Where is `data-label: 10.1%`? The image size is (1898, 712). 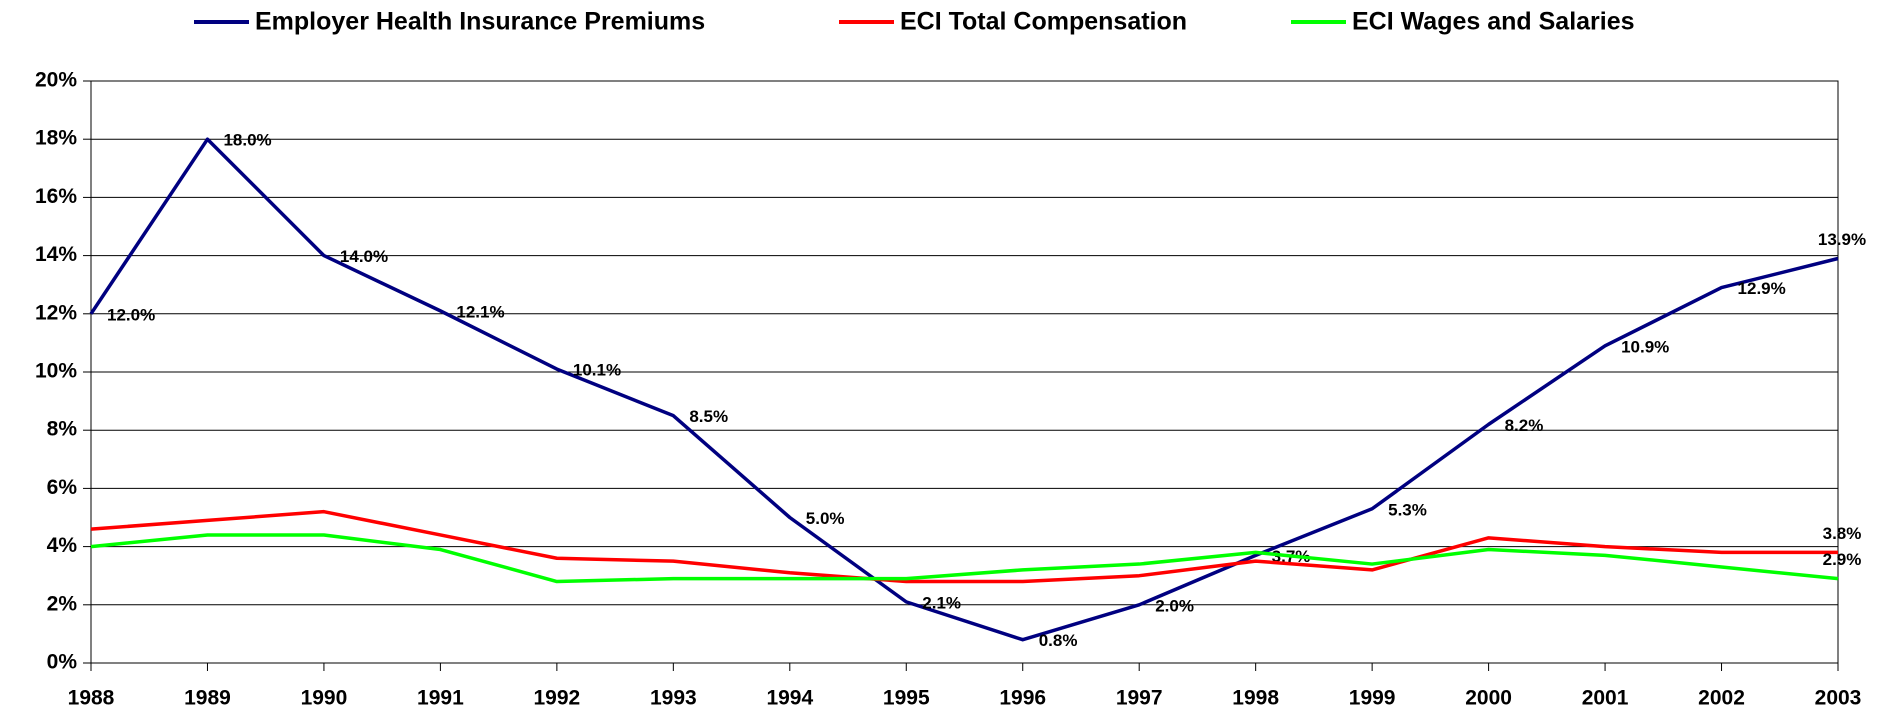
data-label: 10.1% is located at coordinates (597, 370).